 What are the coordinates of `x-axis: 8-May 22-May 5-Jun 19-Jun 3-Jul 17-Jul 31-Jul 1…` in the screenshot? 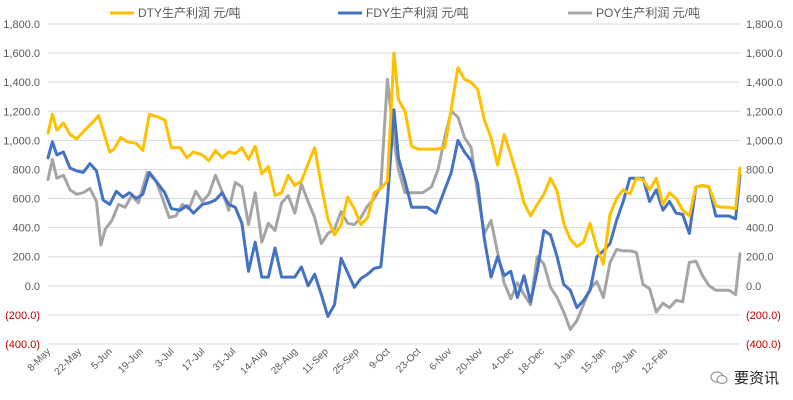 It's located at (348, 362).